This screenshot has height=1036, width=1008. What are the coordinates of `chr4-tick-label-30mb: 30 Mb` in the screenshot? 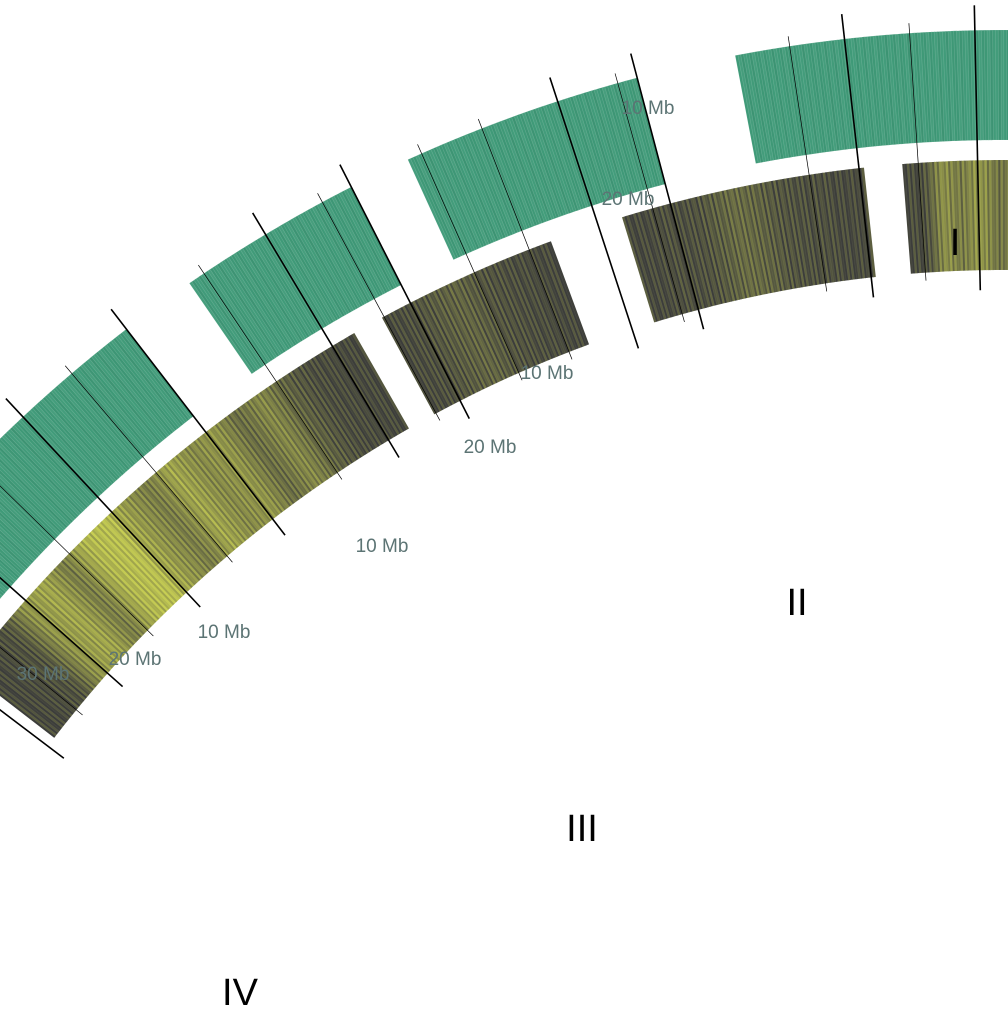 It's located at (43, 674).